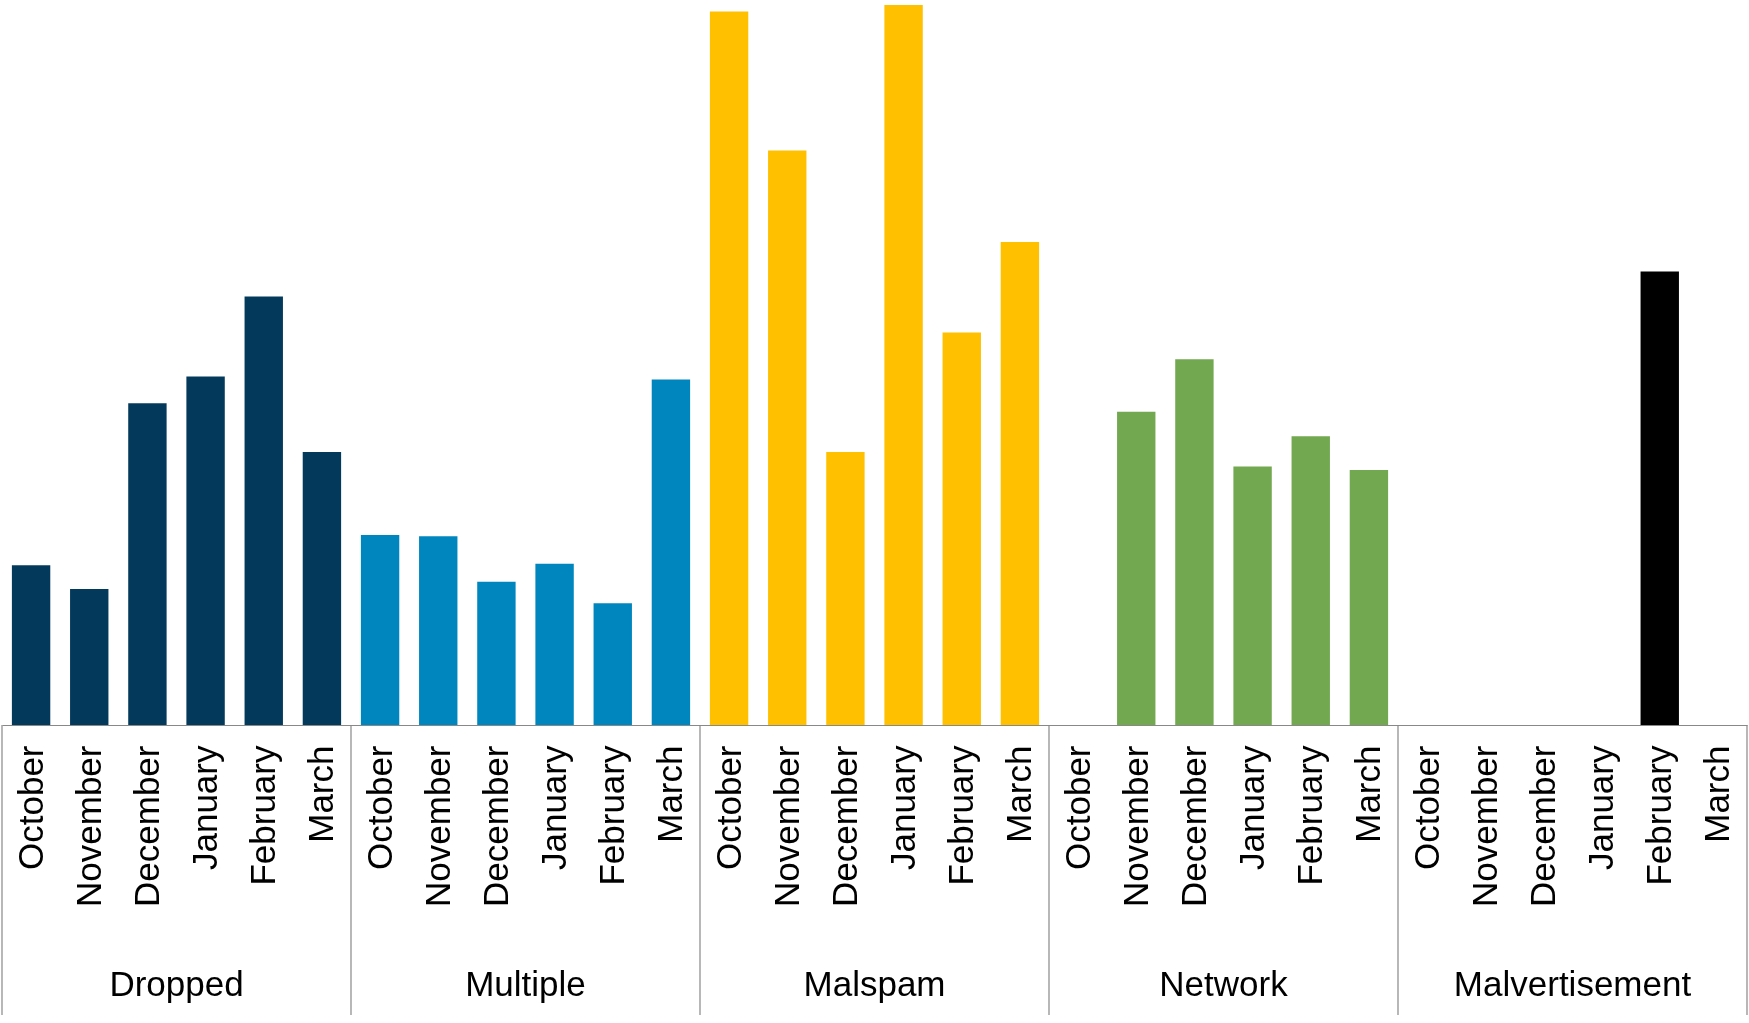 The height and width of the screenshot is (1023, 1749). What do you see at coordinates (1224, 983) in the screenshot?
I see `text: Network` at bounding box center [1224, 983].